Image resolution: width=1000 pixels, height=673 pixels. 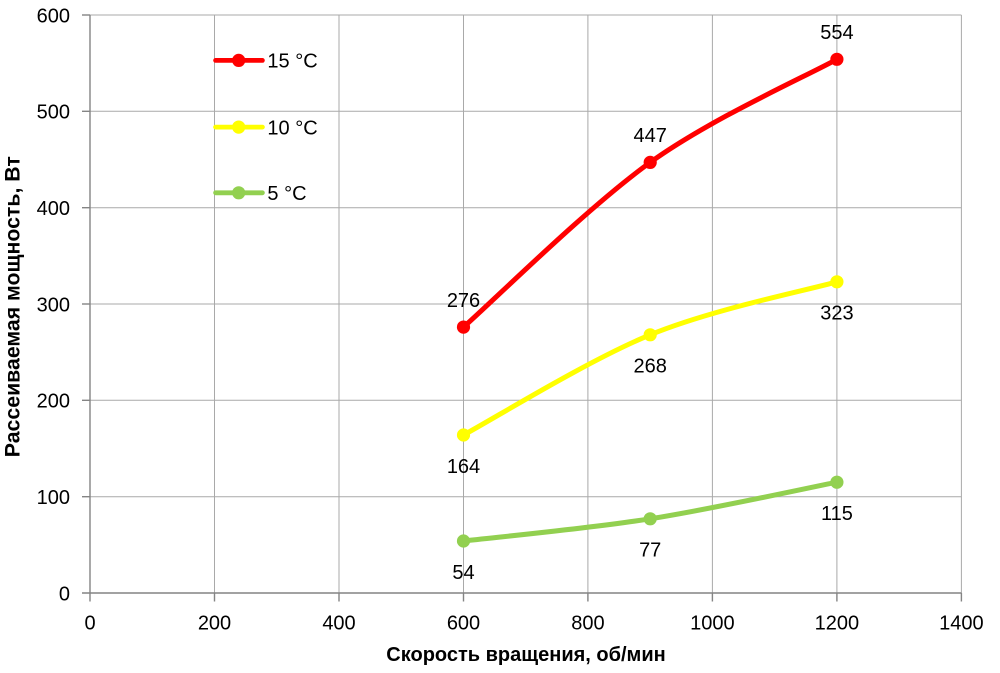 What do you see at coordinates (53, 305) in the screenshot?
I see `svg-text: 300` at bounding box center [53, 305].